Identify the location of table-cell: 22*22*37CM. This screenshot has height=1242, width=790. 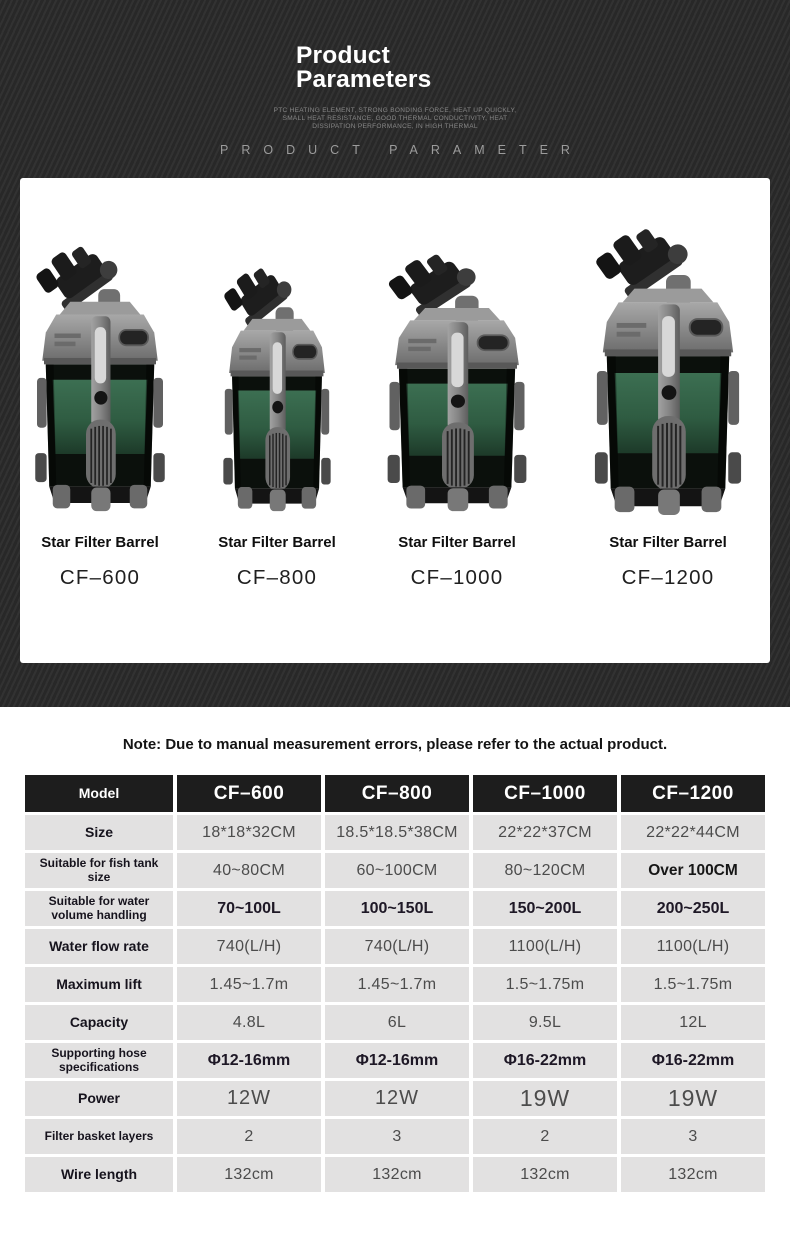
(545, 832).